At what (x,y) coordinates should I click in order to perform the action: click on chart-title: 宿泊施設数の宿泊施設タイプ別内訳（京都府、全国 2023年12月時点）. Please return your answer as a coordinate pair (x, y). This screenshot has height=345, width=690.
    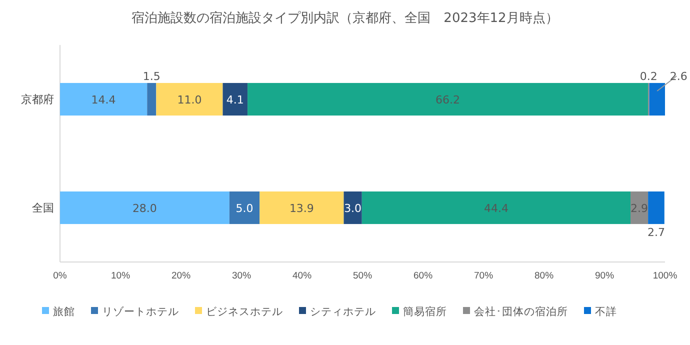
    Looking at the image, I should click on (345, 18).